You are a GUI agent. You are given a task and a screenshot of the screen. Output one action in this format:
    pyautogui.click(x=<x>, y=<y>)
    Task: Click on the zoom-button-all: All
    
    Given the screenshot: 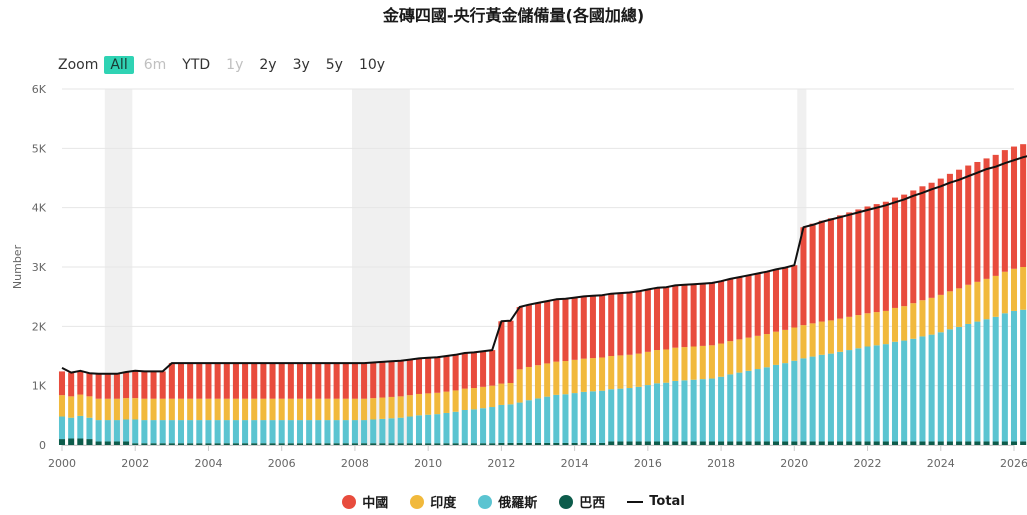 What is the action you would take?
    pyautogui.click(x=119, y=65)
    